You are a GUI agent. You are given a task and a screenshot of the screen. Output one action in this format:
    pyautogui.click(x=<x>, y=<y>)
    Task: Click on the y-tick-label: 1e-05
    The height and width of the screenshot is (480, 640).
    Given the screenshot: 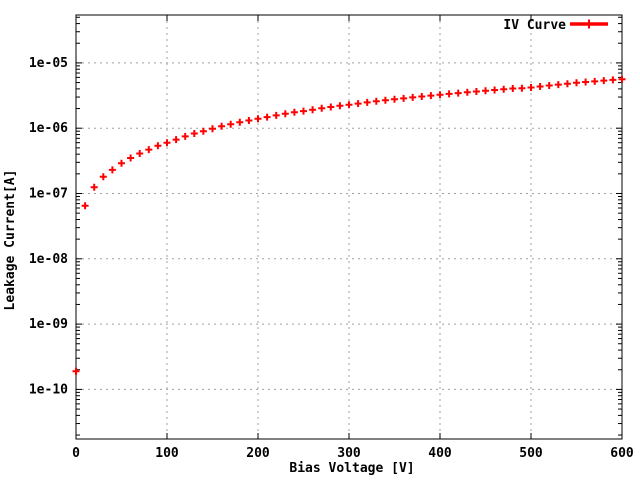 What is the action you would take?
    pyautogui.click(x=48, y=63)
    